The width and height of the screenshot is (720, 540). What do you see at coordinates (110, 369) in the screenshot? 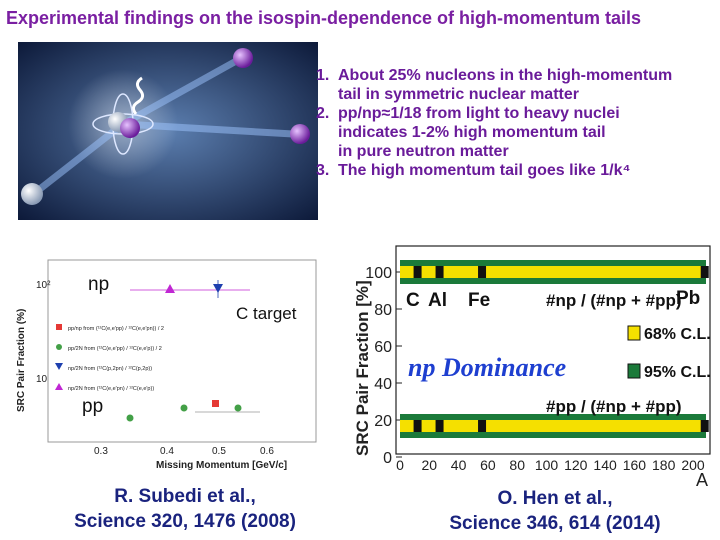
I see `legend-entry: np/2N from (¹²C(p,2pn) / ¹²C(p,2p))` at bounding box center [110, 369].